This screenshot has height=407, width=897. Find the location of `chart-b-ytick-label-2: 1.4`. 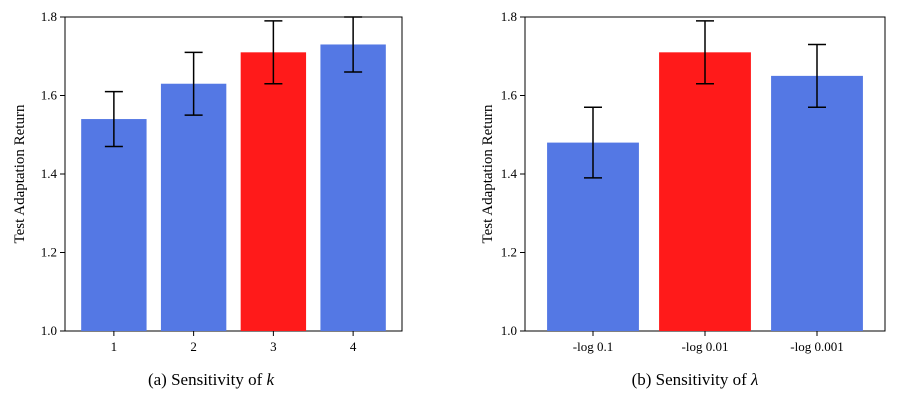

chart-b-ytick-label-2: 1.4 is located at coordinates (509, 173).